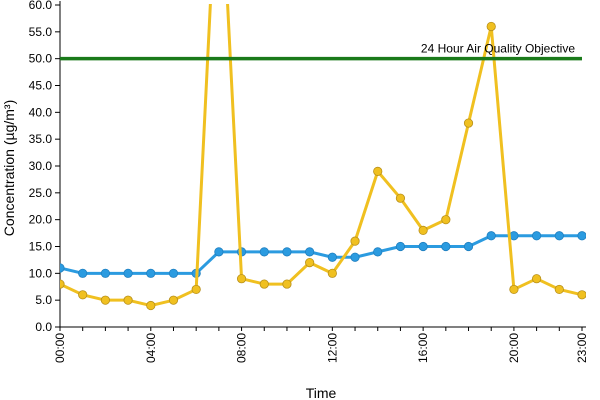 The width and height of the screenshot is (600, 400). Describe the element at coordinates (41, 273) in the screenshot. I see `y-tick-label: 10.0` at that location.